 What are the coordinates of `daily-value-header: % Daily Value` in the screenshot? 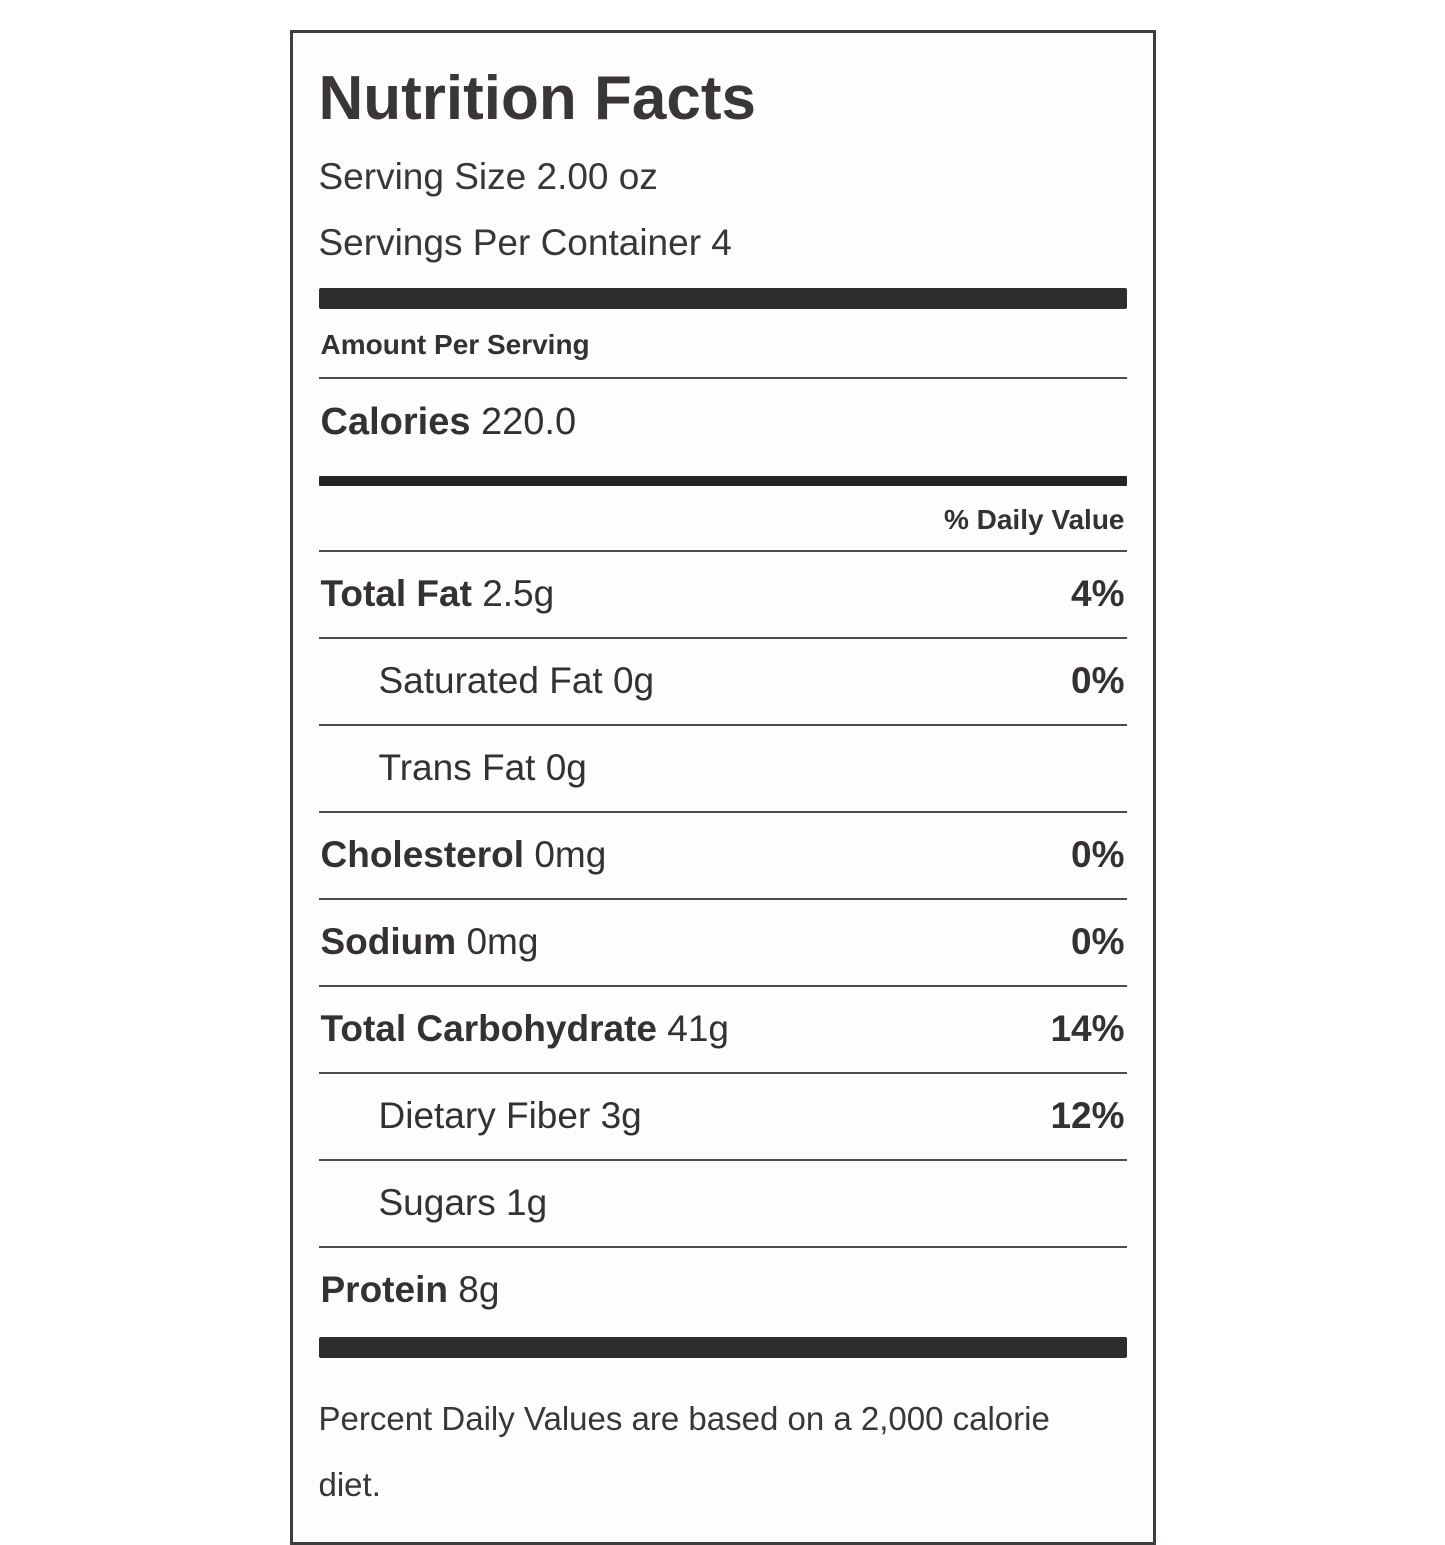 It's located at (722, 519).